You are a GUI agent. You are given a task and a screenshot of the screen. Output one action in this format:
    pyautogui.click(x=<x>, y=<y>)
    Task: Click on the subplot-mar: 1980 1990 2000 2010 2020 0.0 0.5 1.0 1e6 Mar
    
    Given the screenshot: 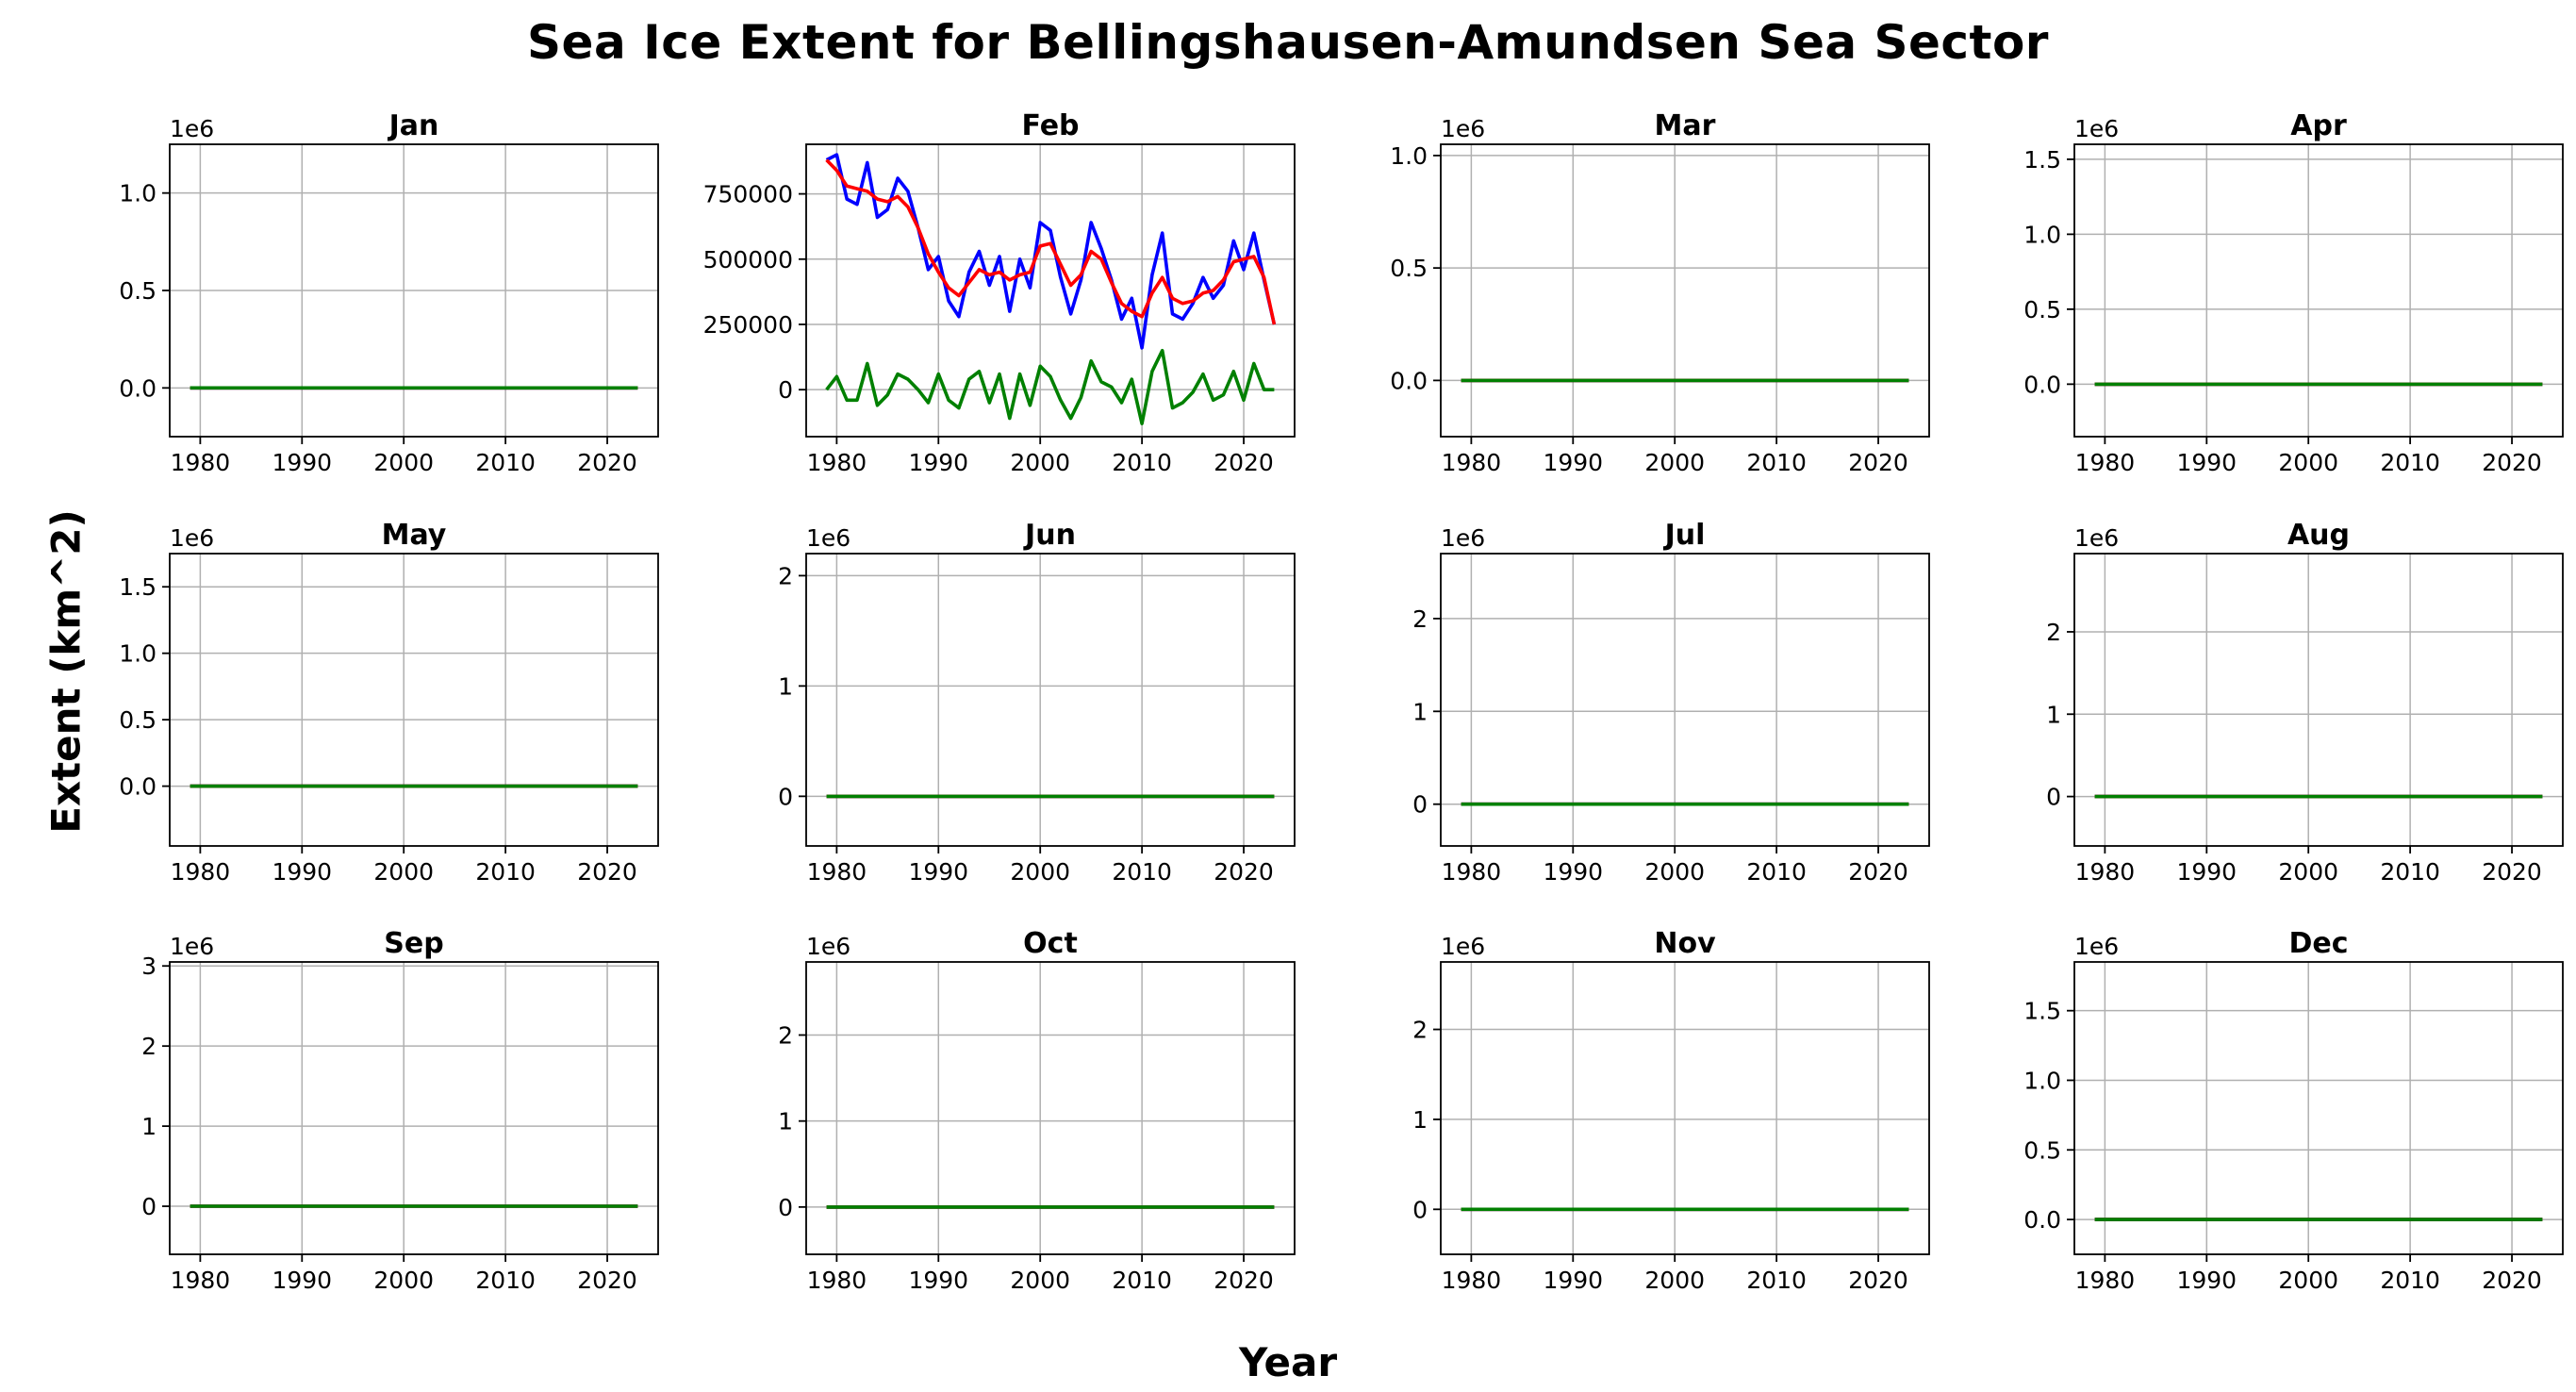 What is the action you would take?
    pyautogui.click(x=1660, y=292)
    